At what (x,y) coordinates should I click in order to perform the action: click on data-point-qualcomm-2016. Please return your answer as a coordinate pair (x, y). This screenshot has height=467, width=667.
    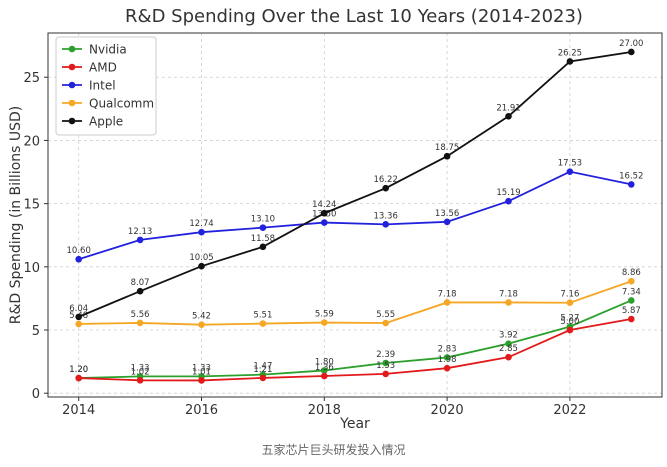
    Looking at the image, I should click on (201, 325).